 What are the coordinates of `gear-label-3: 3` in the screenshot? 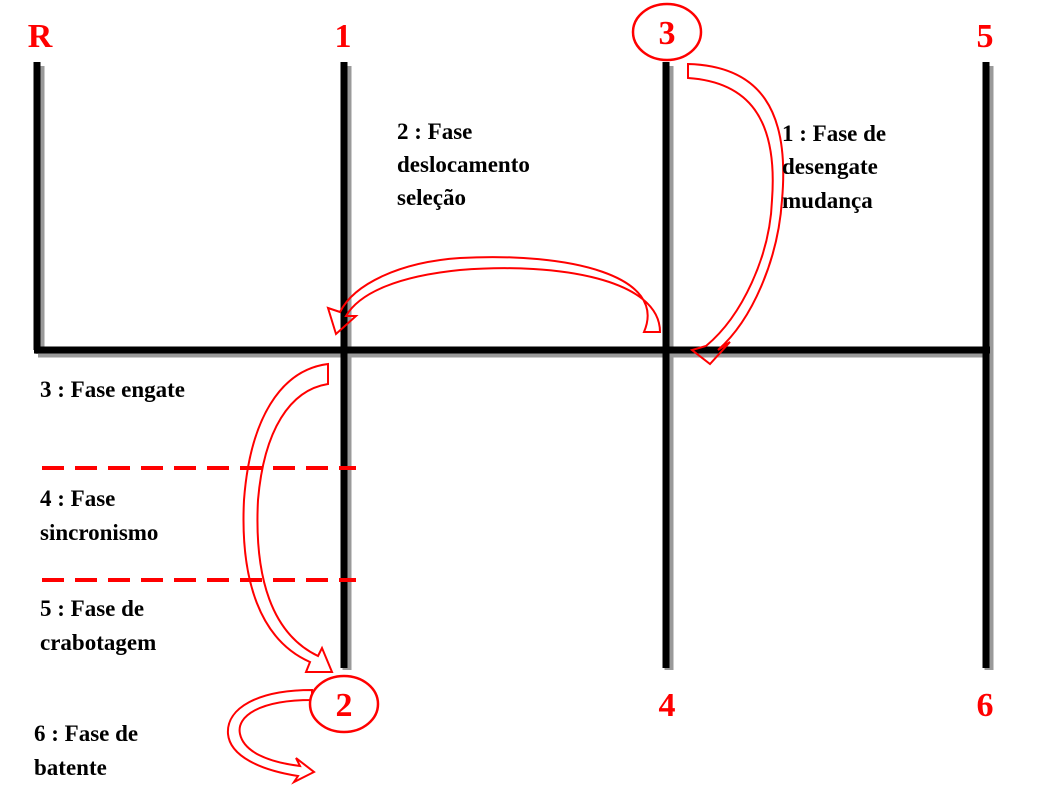 It's located at (667, 33).